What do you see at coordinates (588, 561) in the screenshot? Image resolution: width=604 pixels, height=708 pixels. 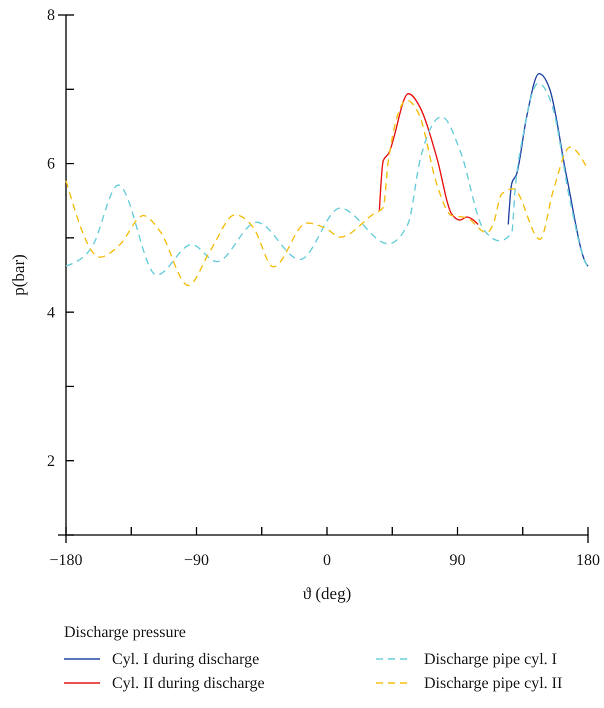 I see `x-tick-label: 180` at bounding box center [588, 561].